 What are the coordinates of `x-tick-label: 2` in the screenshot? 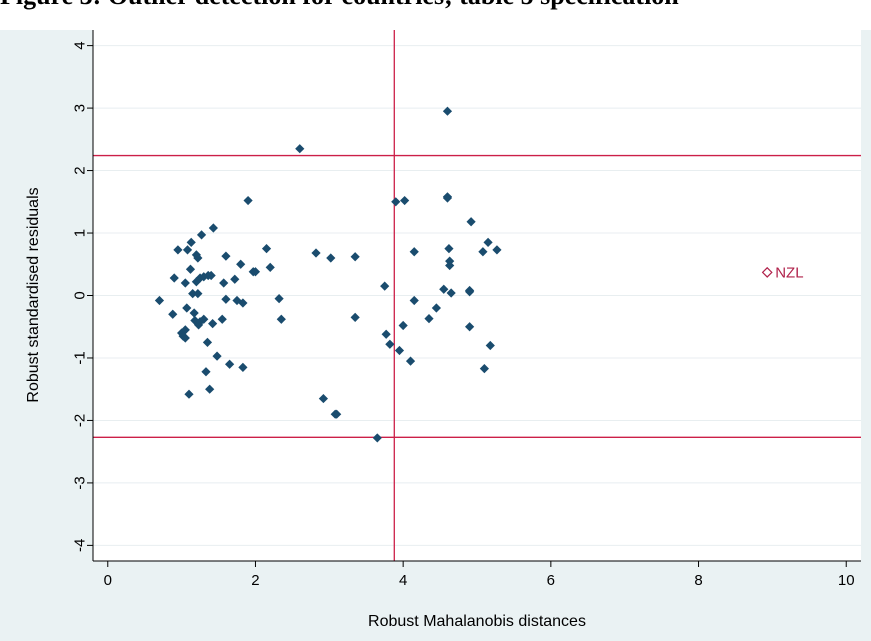 It's located at (255, 580).